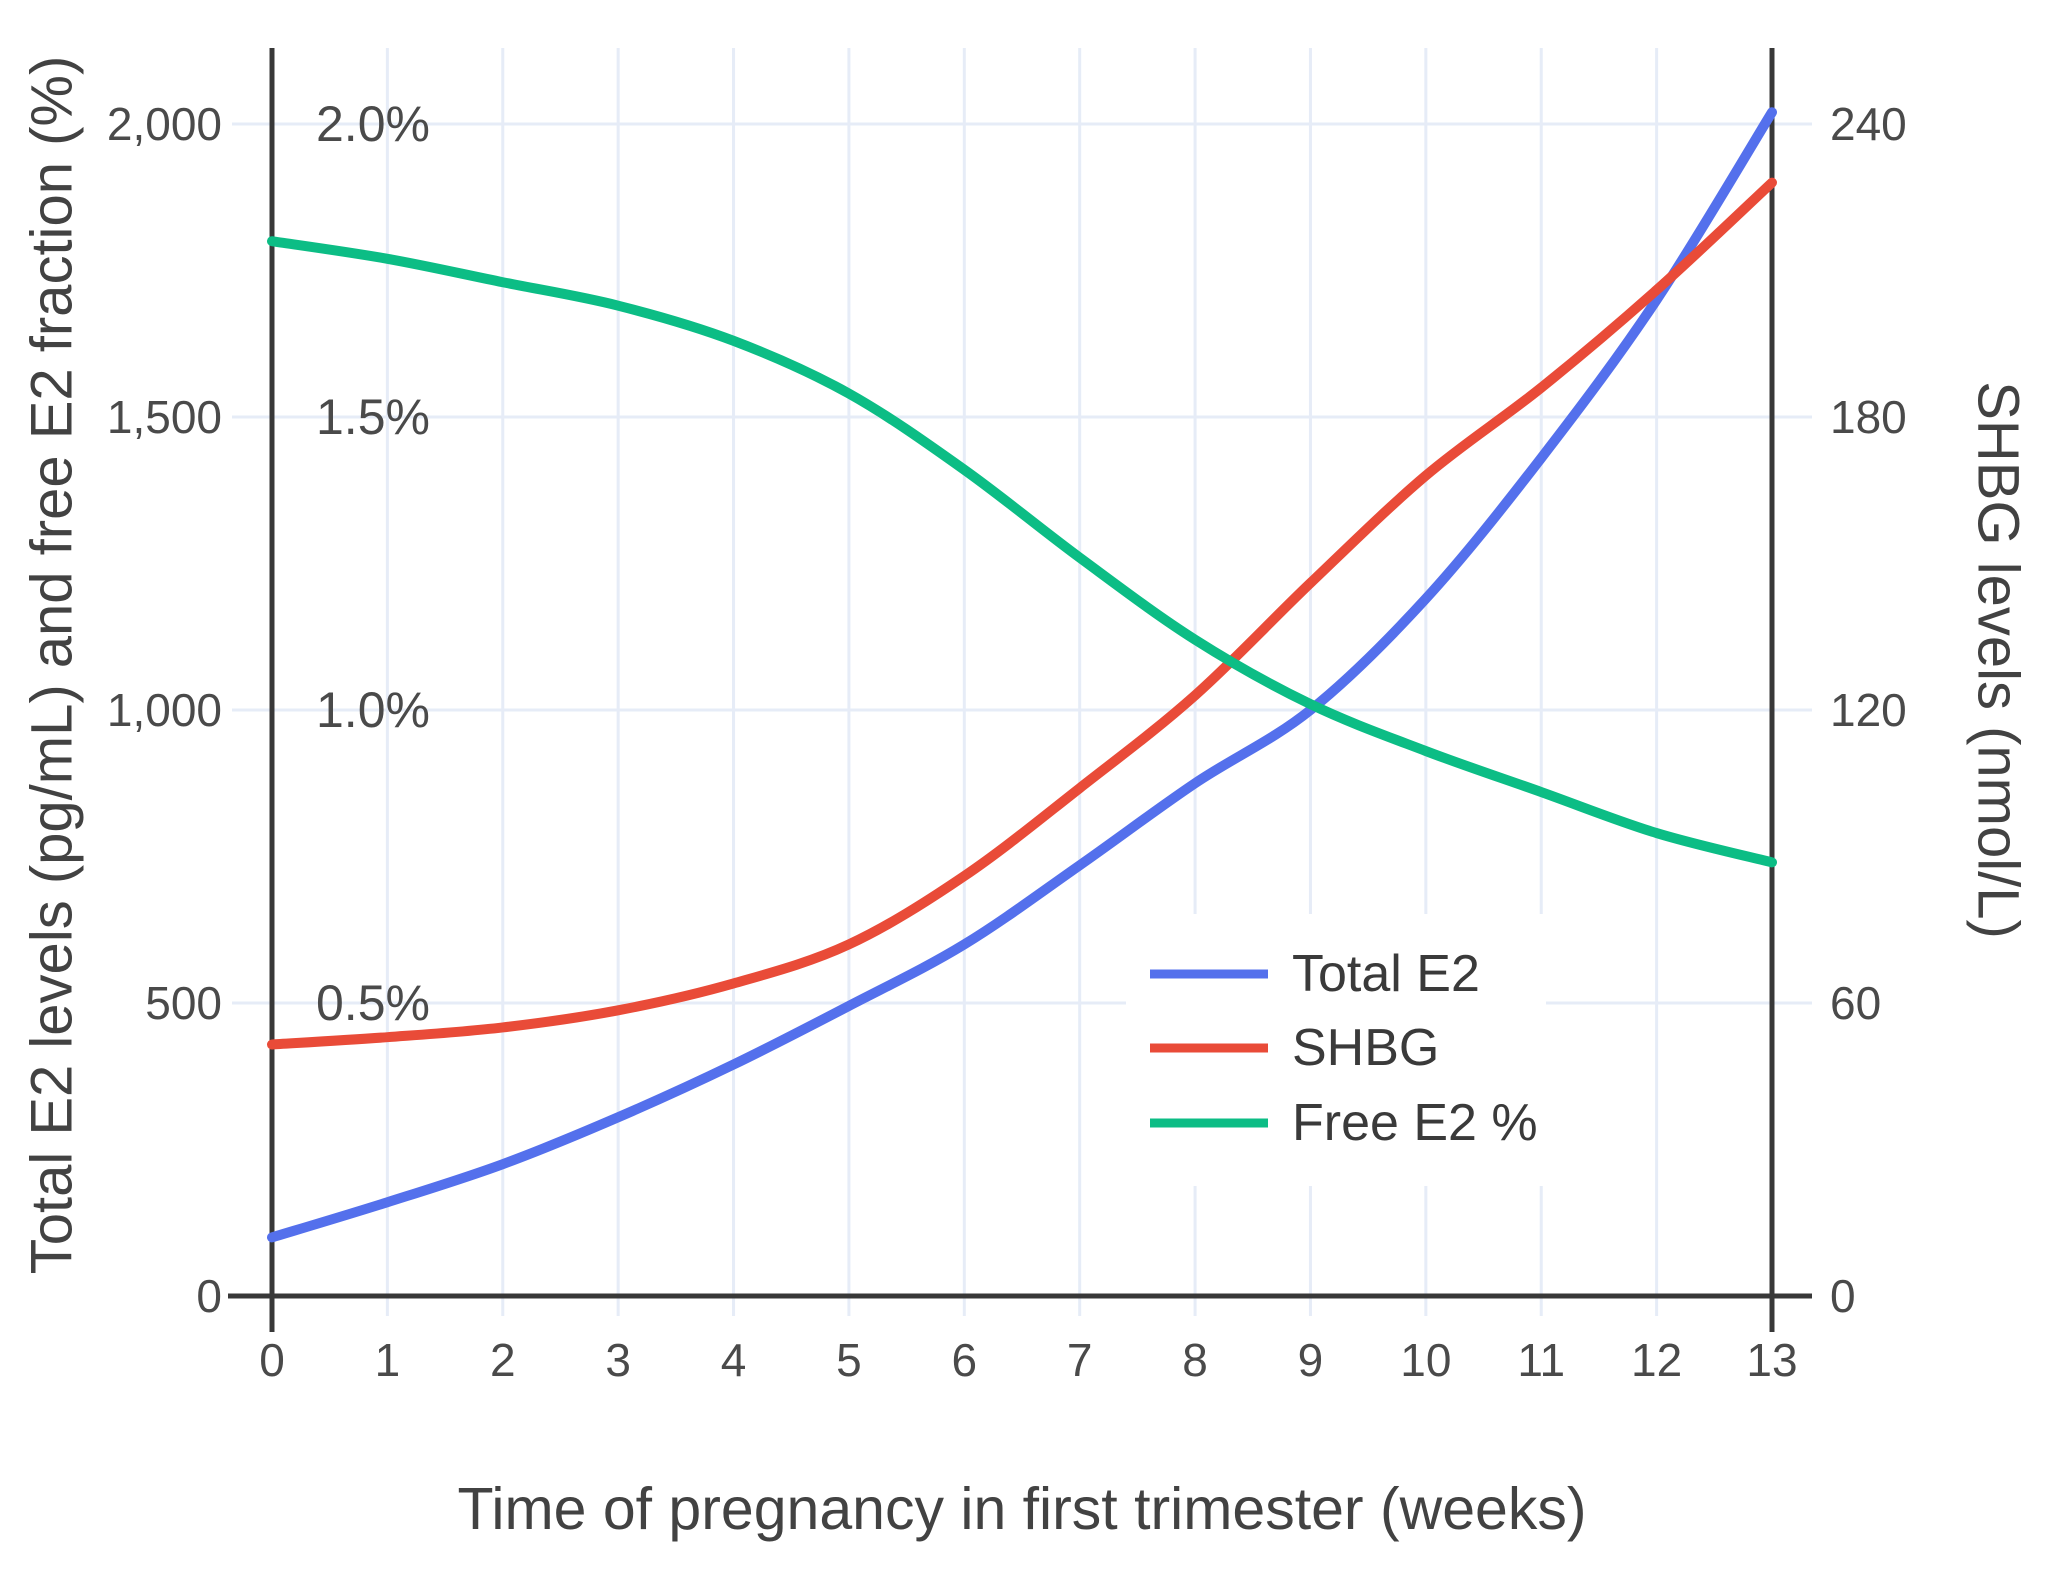 This screenshot has height=1583, width=2048. What do you see at coordinates (164, 710) in the screenshot?
I see `left-y-tick-label: 1,000` at bounding box center [164, 710].